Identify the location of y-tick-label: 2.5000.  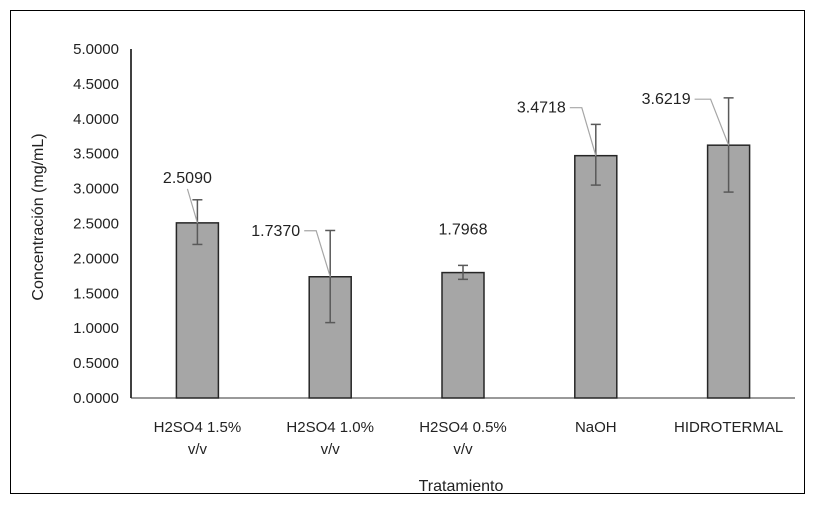
(96, 224).